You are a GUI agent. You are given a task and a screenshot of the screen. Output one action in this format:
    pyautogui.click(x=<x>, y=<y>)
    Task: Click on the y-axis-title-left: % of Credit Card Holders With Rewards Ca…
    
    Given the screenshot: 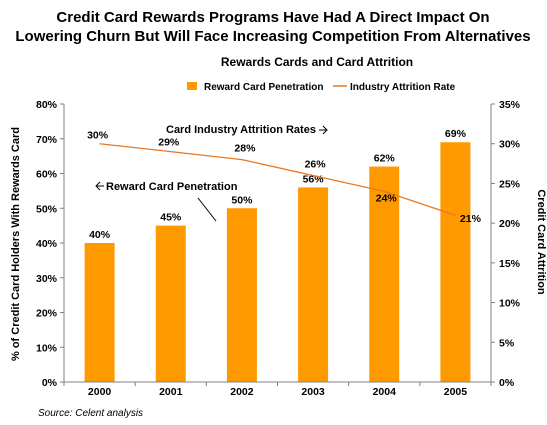 What is the action you would take?
    pyautogui.click(x=16, y=244)
    